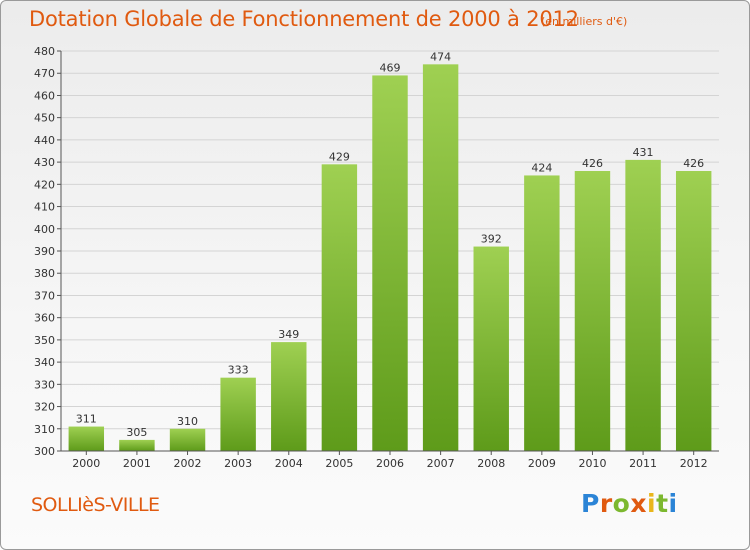 This screenshot has width=750, height=550. What do you see at coordinates (44, 95) in the screenshot?
I see `y-tick-label: 460` at bounding box center [44, 95].